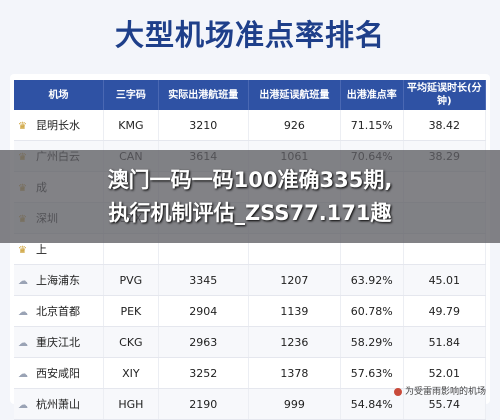 The height and width of the screenshot is (420, 500). What do you see at coordinates (372, 373) in the screenshot?
I see `cell-ontime-rate: 57.63%` at bounding box center [372, 373].